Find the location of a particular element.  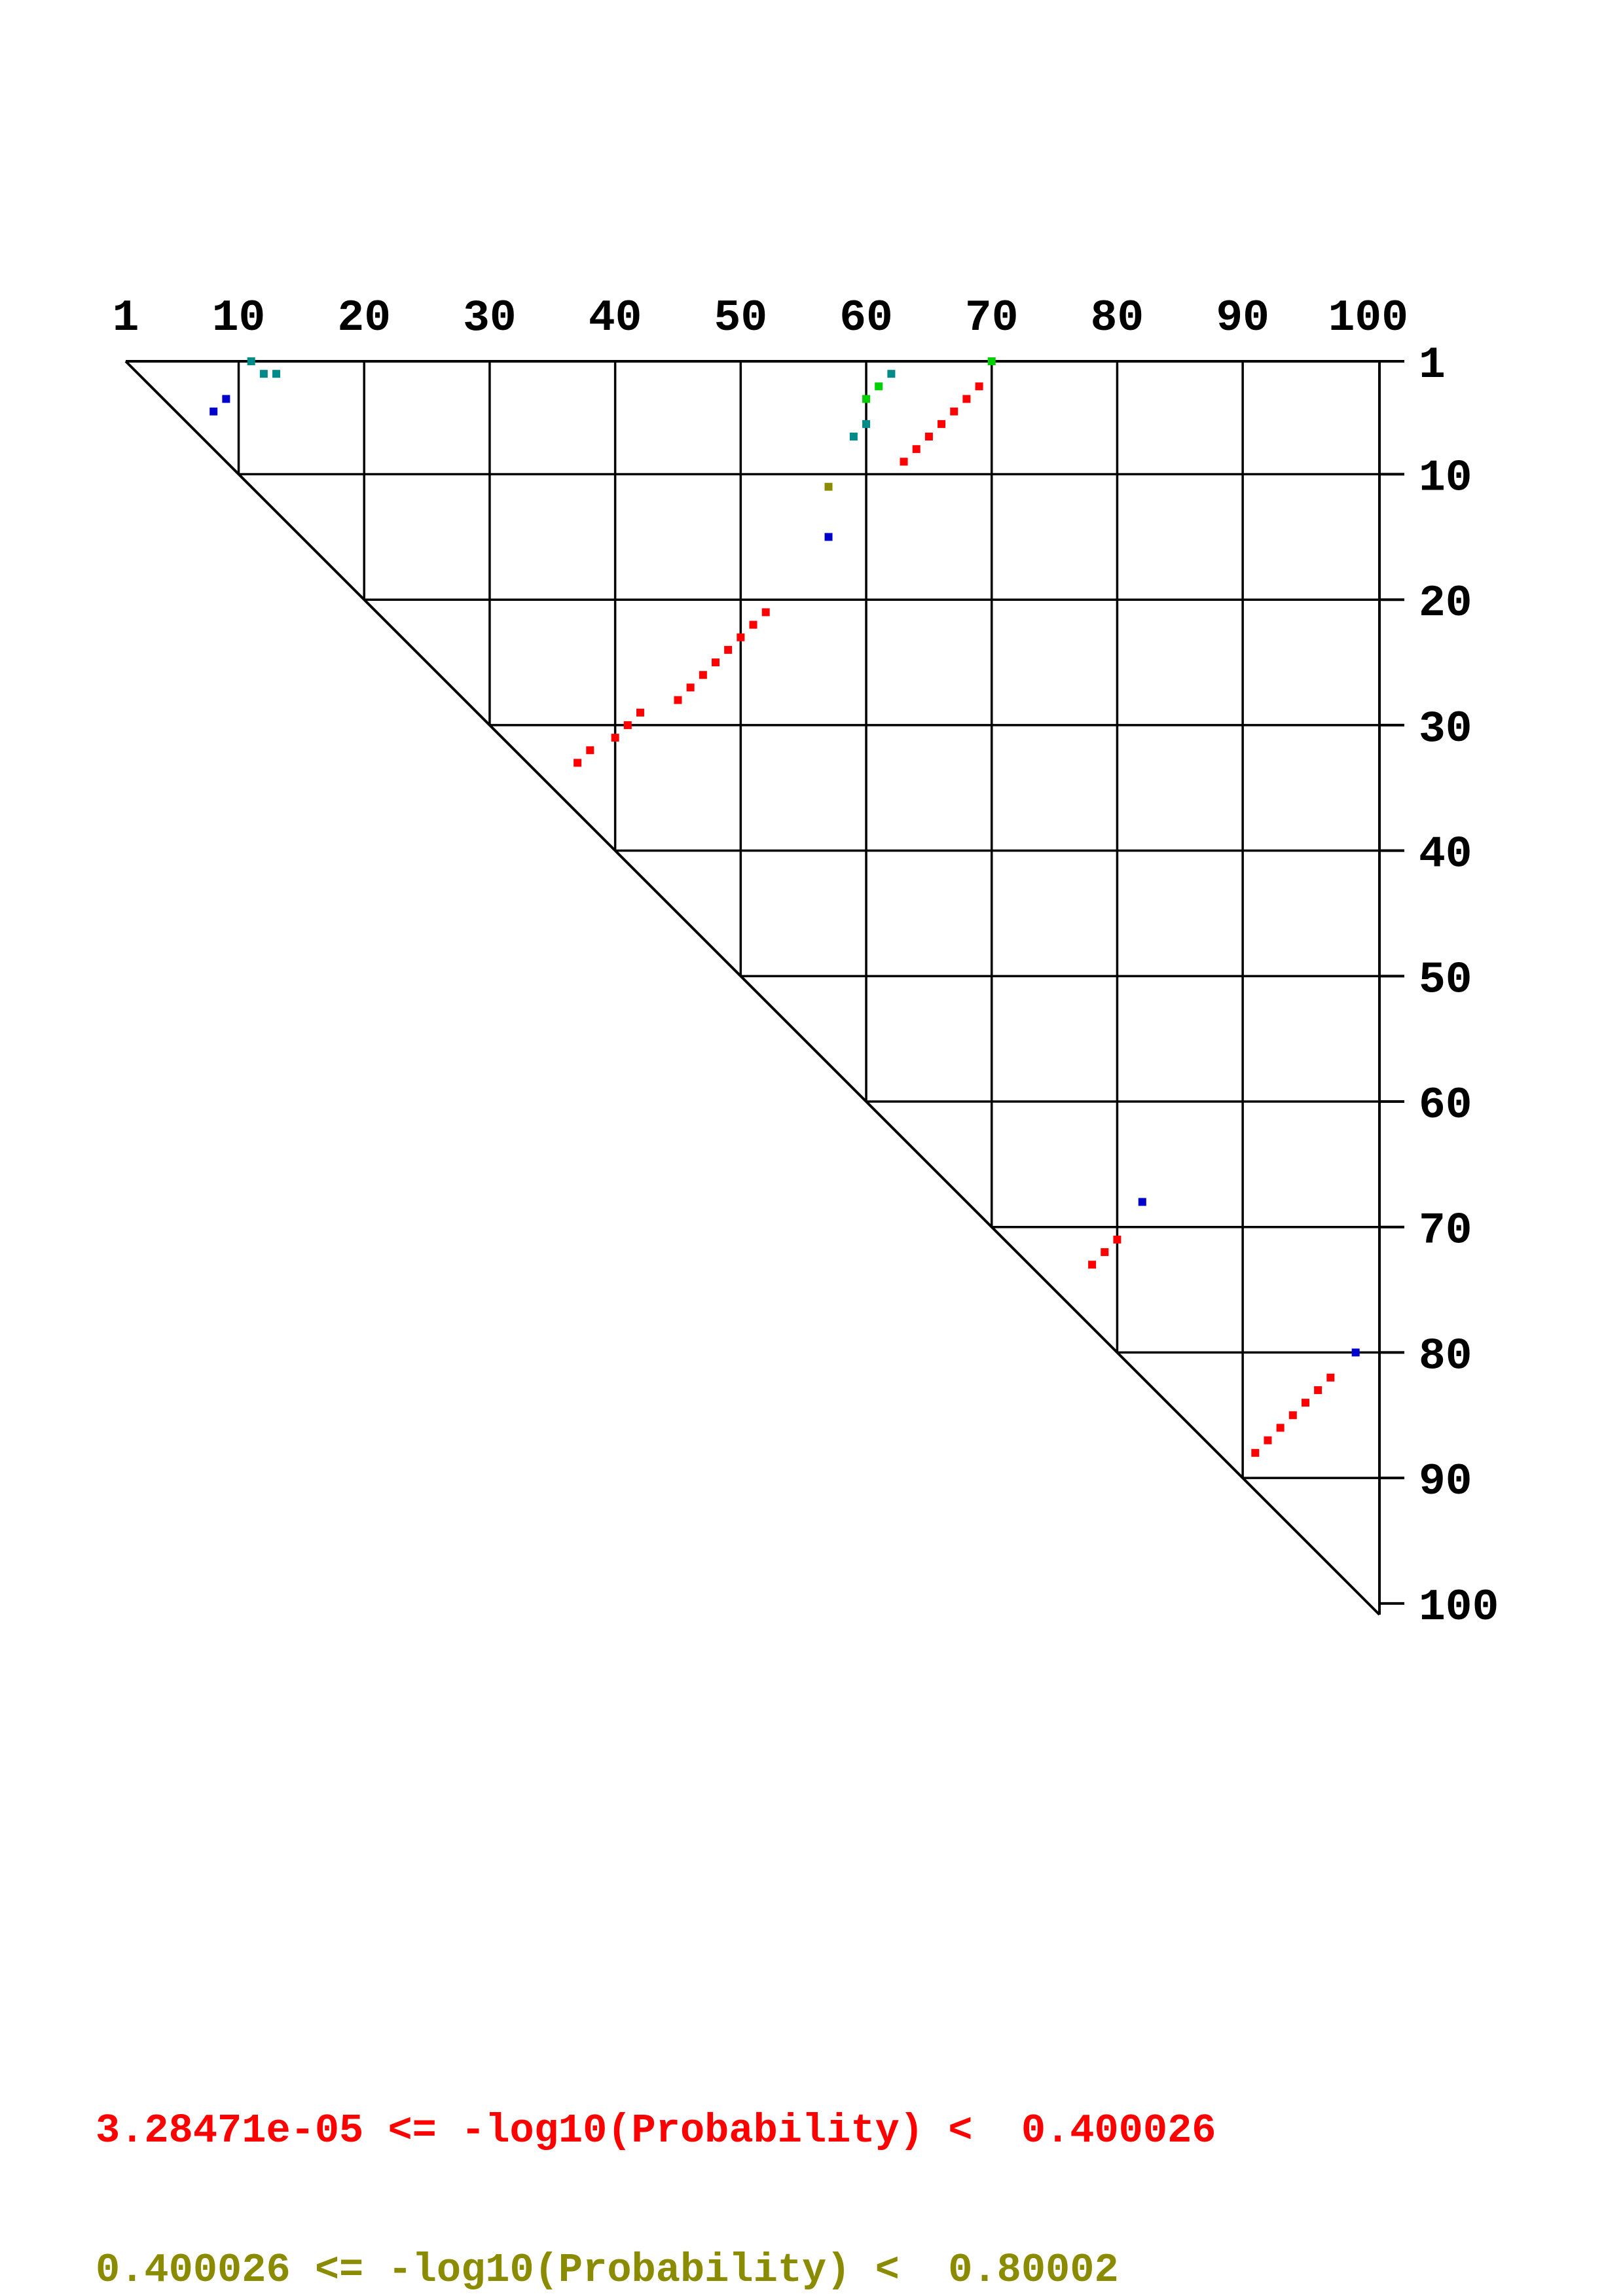

right-axis-label: 90 is located at coordinates (1445, 1482).